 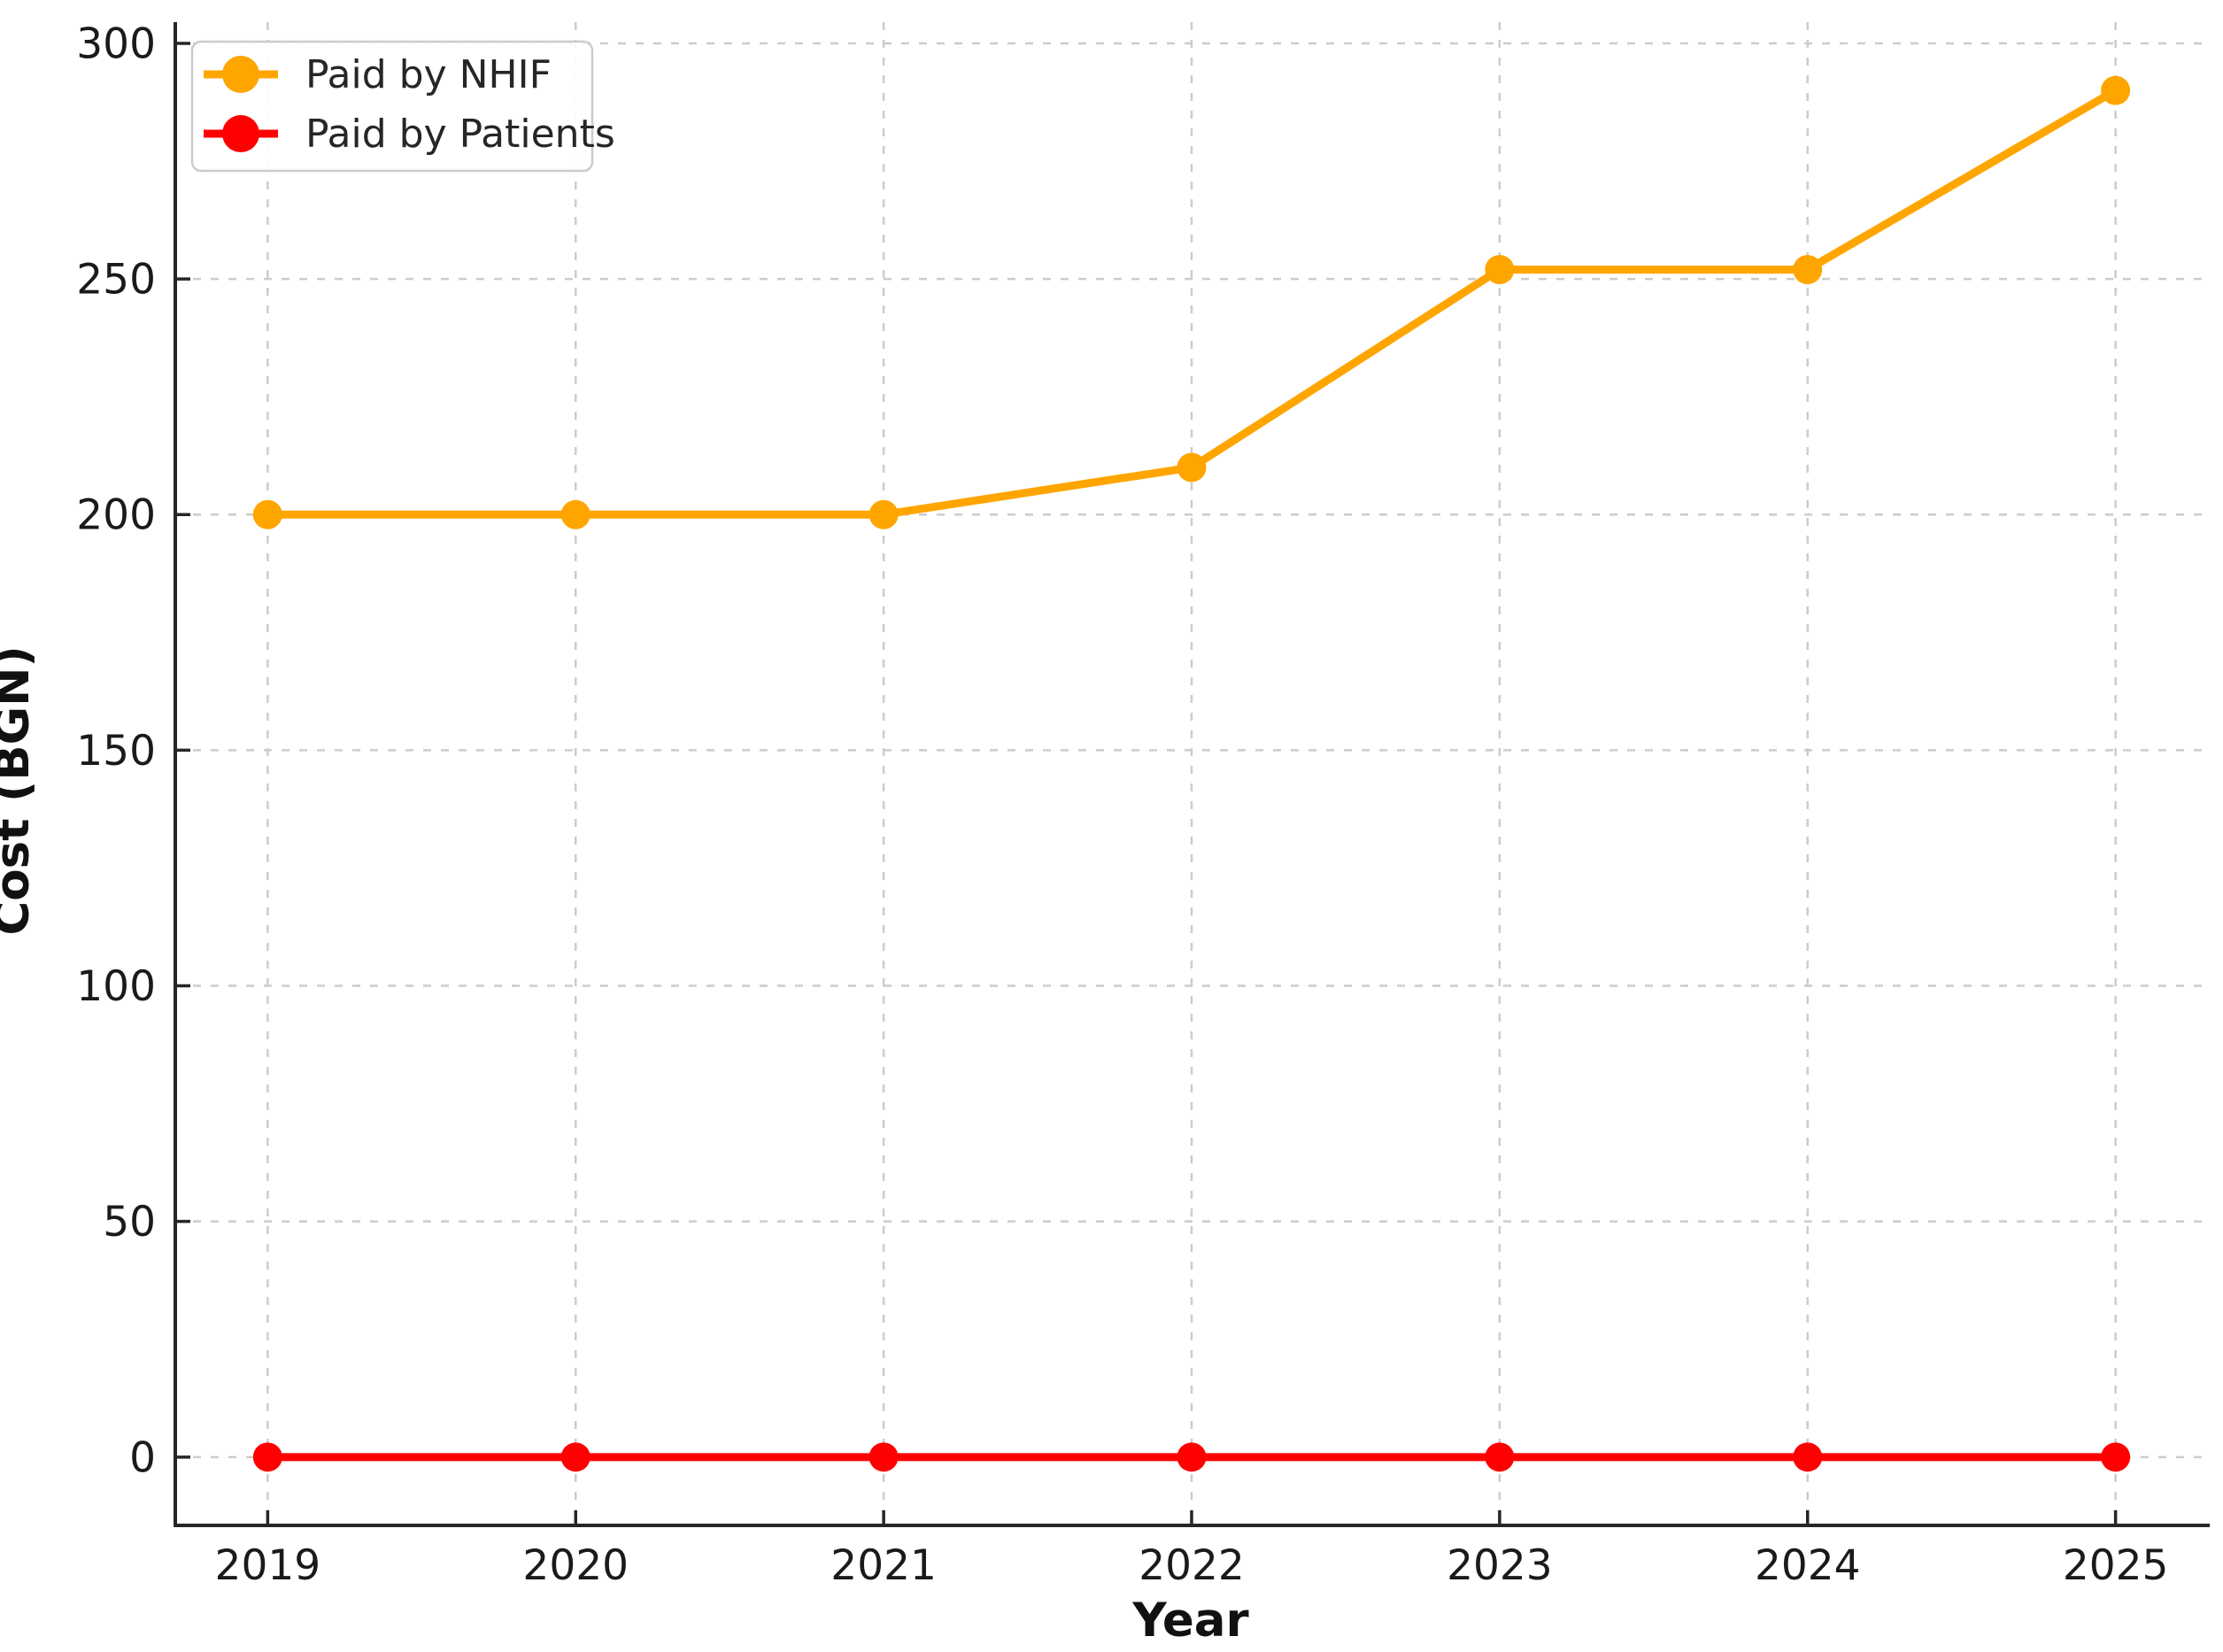 I want to click on y-tick-label: 50, so click(x=129, y=1222).